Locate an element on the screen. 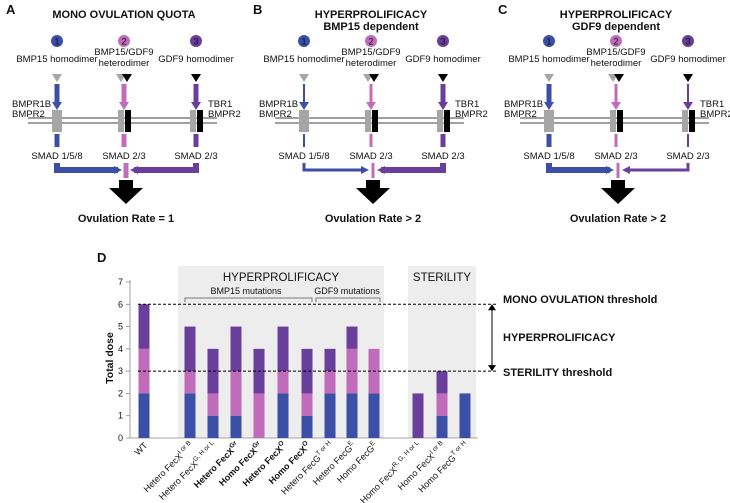  bmp15-bracket is located at coordinates (248, 299).